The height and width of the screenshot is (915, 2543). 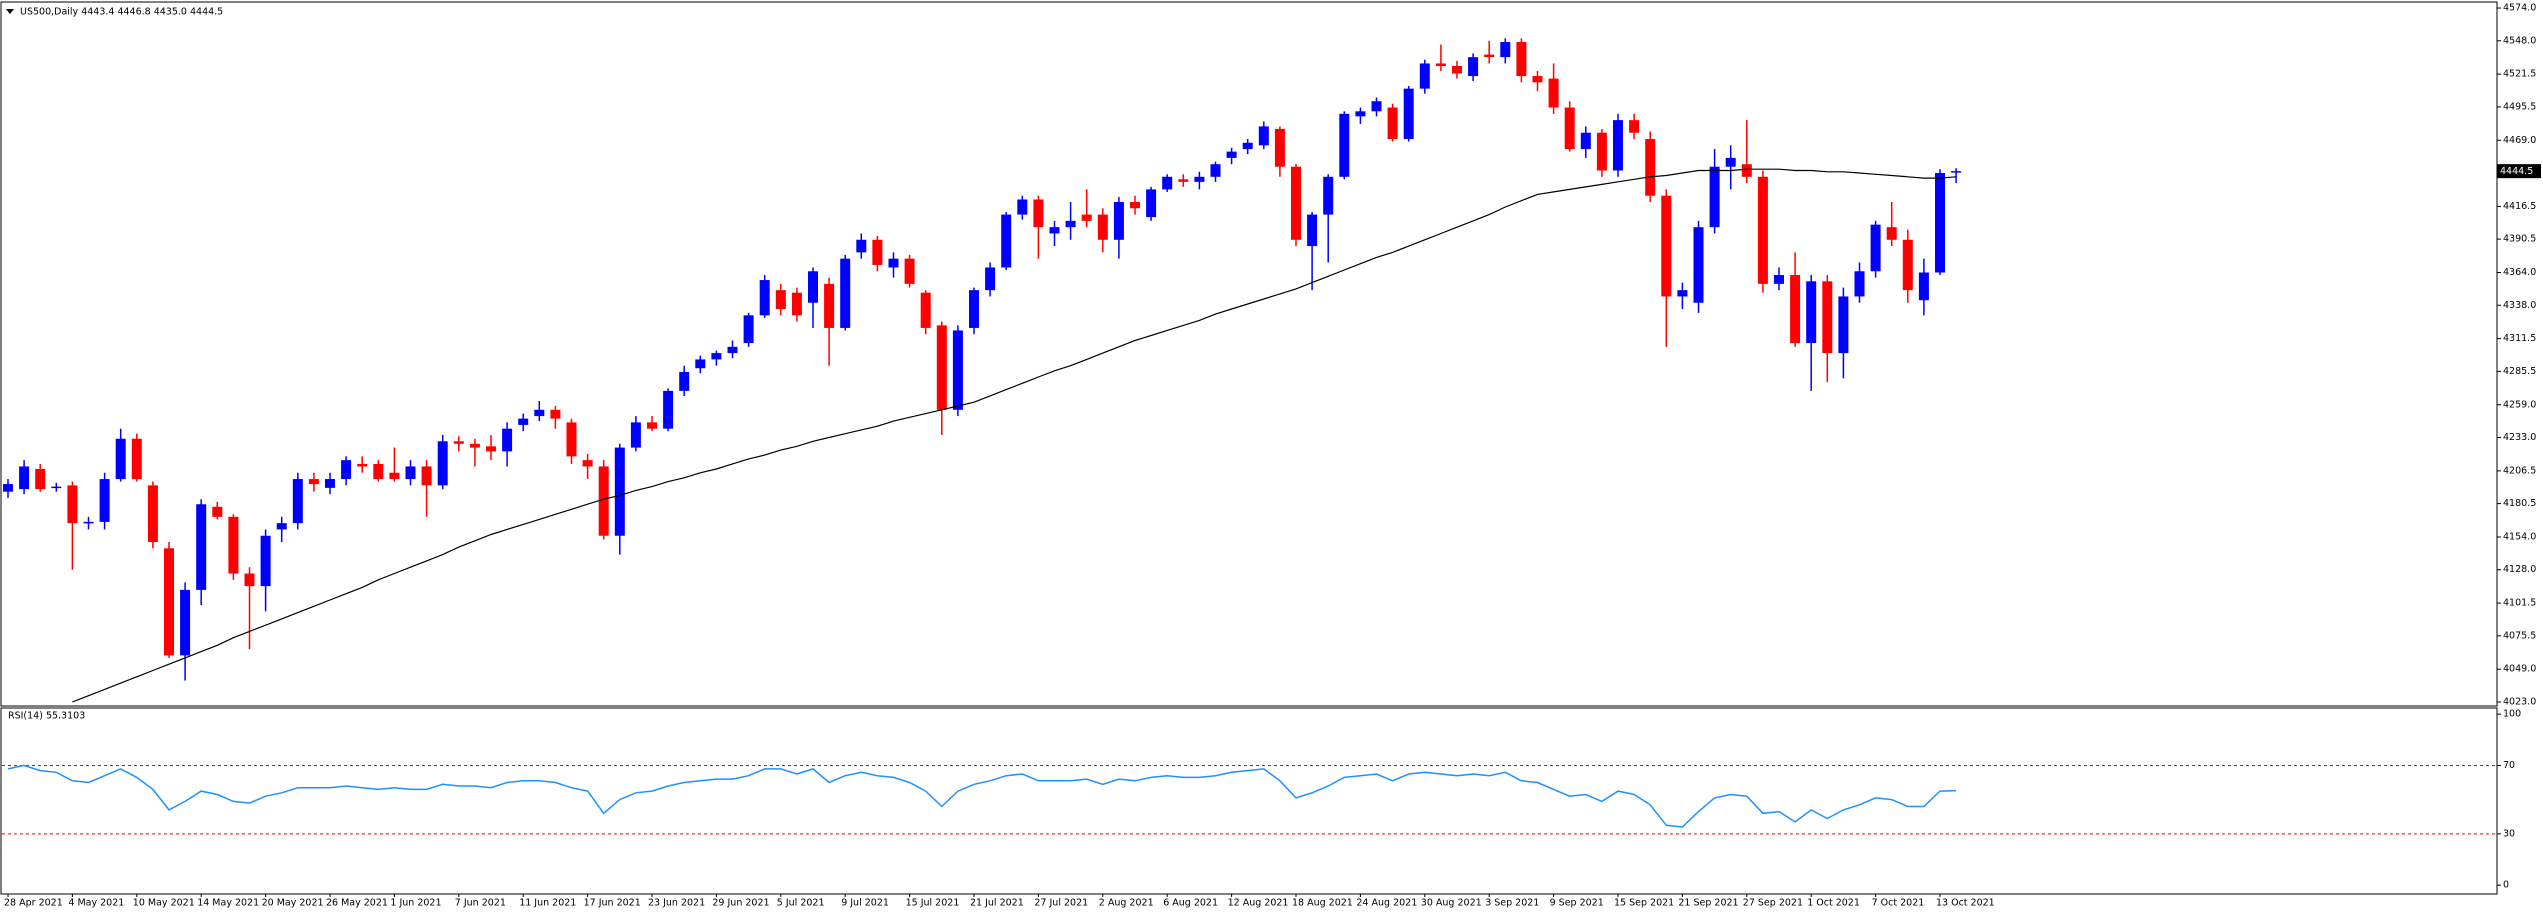 I want to click on x-tick-label: 15 Sep 2021, so click(x=1644, y=903).